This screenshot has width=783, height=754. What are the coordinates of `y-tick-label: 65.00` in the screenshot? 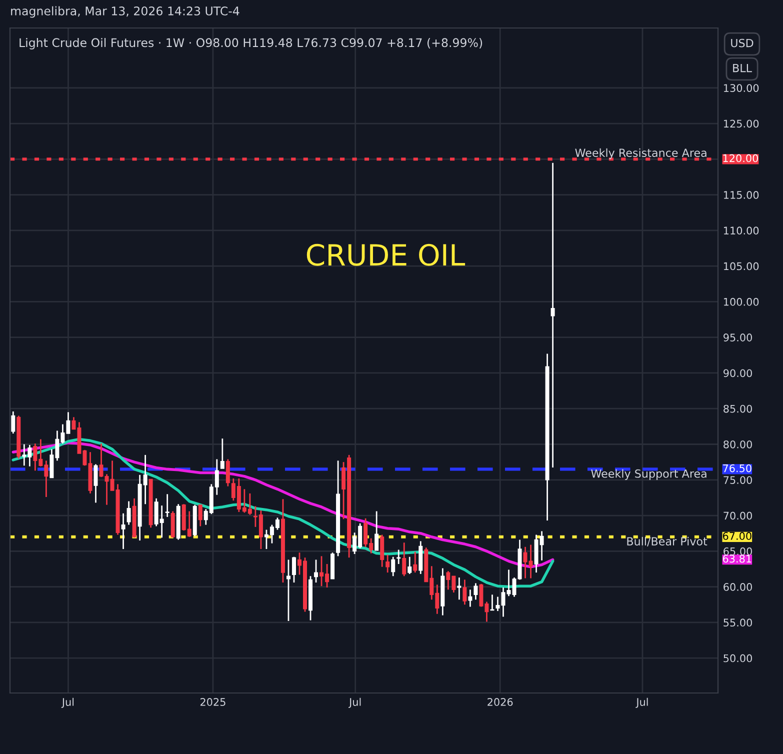 It's located at (738, 551).